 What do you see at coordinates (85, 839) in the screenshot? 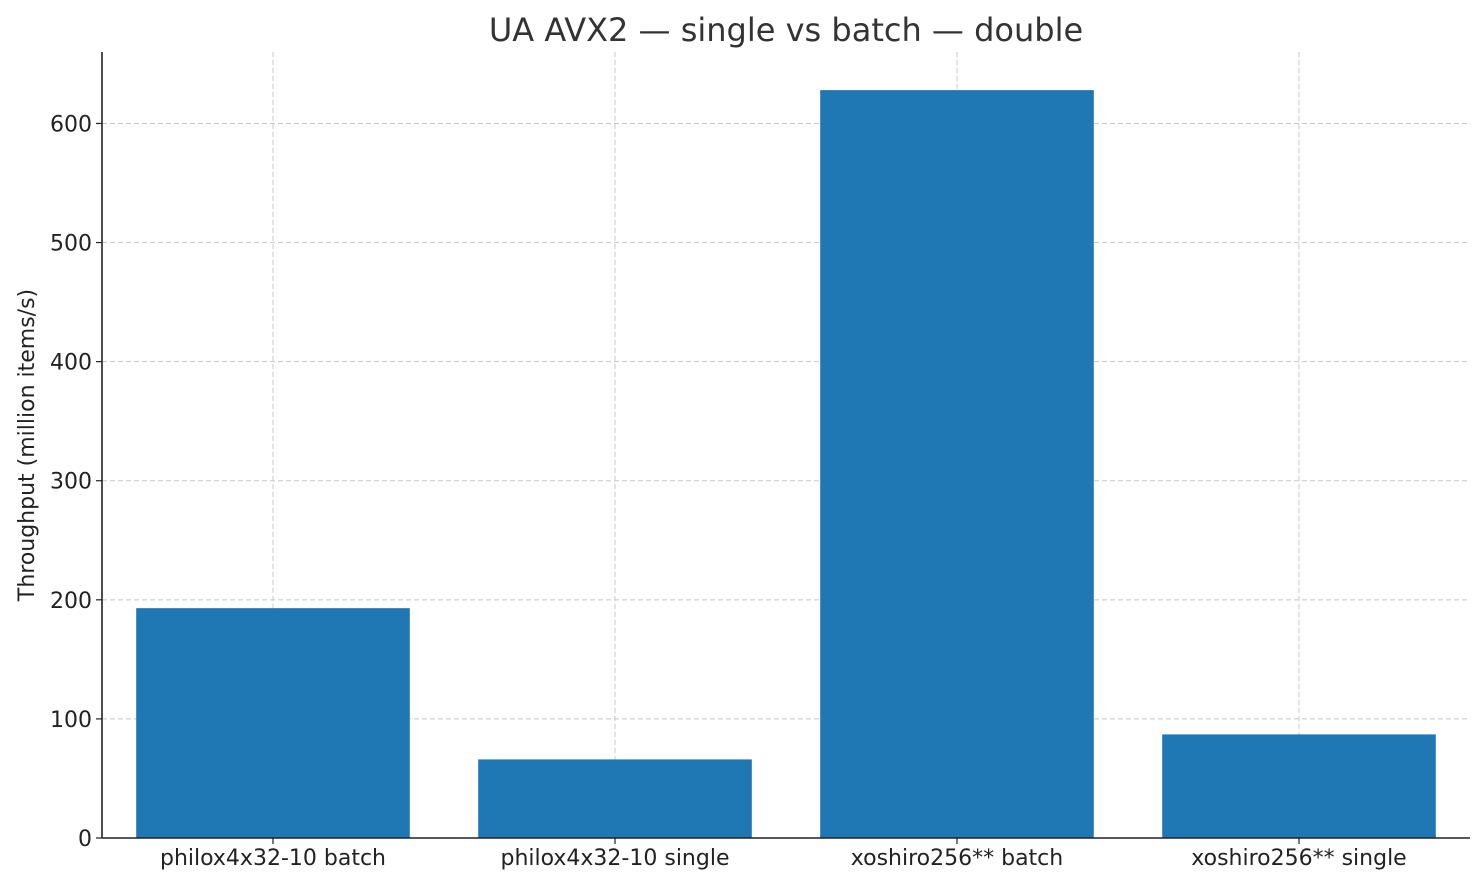
I see `y-tick-label: 0` at bounding box center [85, 839].